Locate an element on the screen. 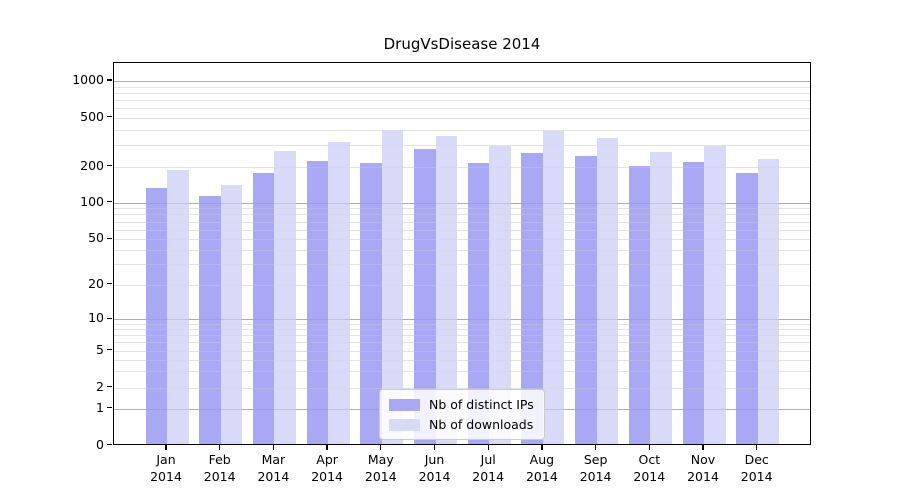  y-tick-label: 2 is located at coordinates (100, 386).